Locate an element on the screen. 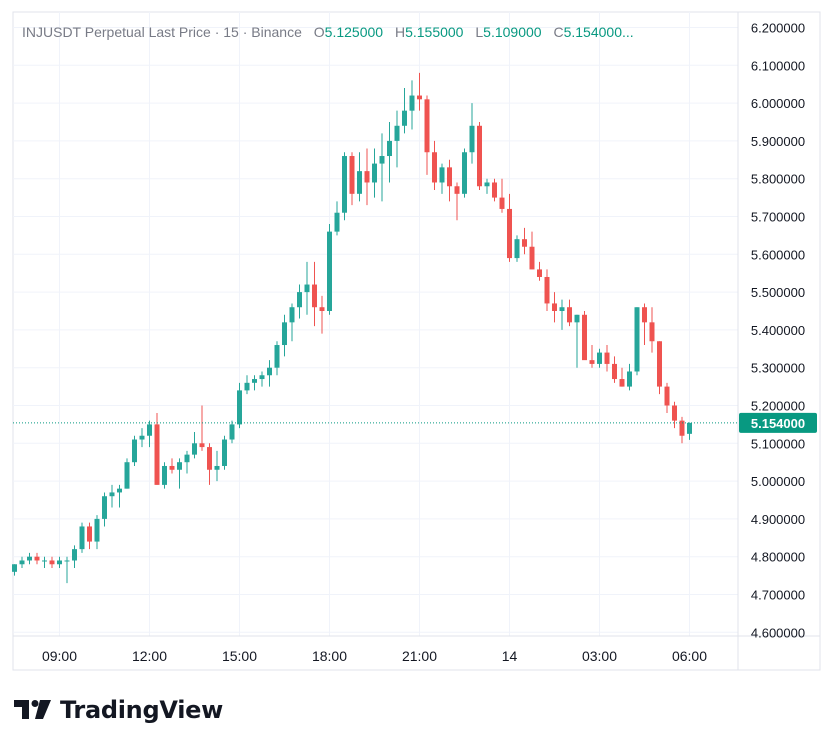  price-tick-label: 4.600000 is located at coordinates (778, 632).